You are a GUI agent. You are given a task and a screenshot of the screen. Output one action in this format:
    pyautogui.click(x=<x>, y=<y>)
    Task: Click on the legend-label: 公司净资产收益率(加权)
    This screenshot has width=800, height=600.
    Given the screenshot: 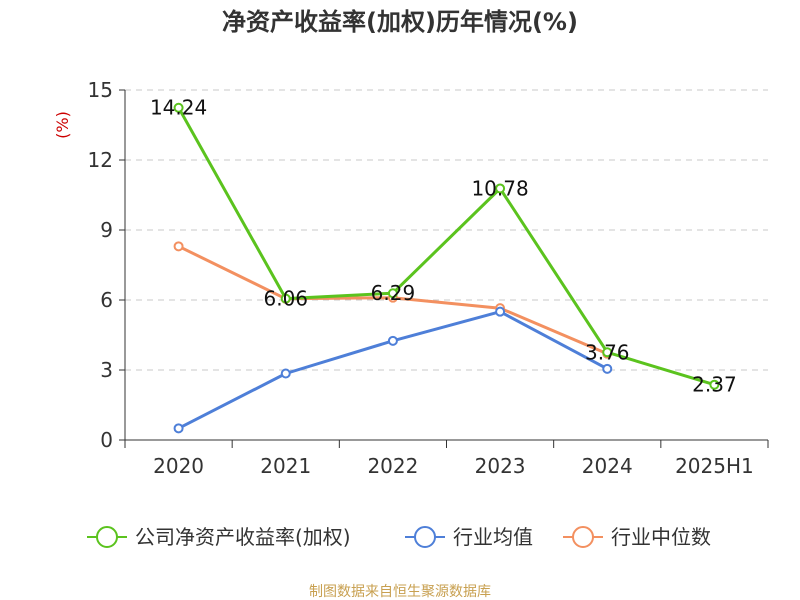 What is the action you would take?
    pyautogui.click(x=243, y=537)
    